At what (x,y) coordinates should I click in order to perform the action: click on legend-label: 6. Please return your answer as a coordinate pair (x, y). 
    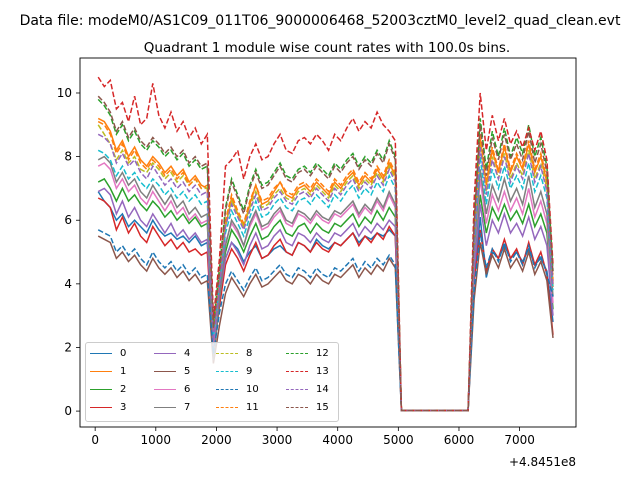
    Looking at the image, I should click on (187, 389).